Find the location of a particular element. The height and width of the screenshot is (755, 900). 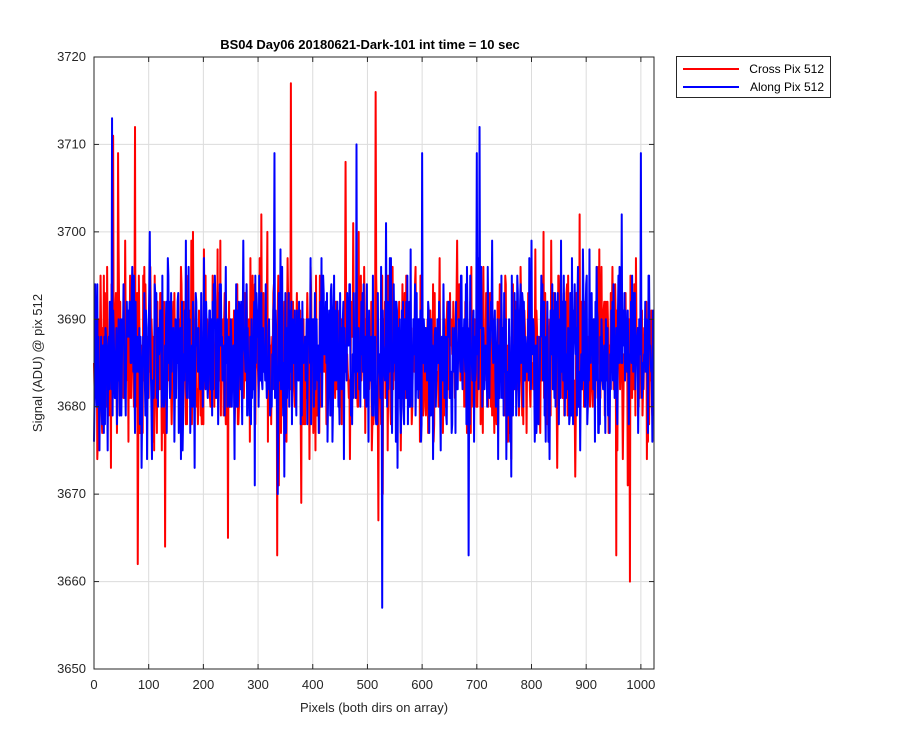

x-tick-label: 0 is located at coordinates (93, 684).